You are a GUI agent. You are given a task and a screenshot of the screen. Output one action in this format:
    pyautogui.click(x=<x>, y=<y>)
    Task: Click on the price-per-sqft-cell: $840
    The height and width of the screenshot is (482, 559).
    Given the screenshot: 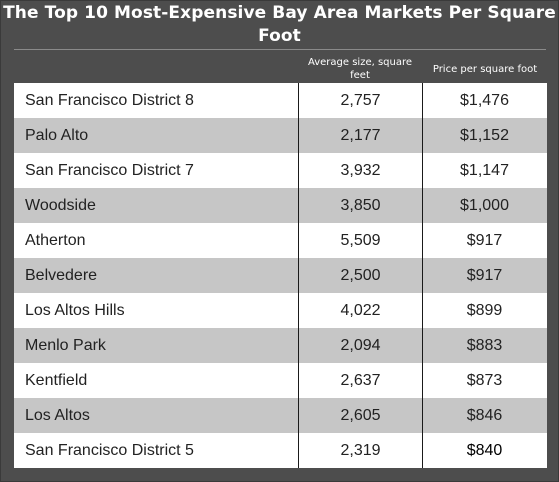 What is the action you would take?
    pyautogui.click(x=484, y=450)
    